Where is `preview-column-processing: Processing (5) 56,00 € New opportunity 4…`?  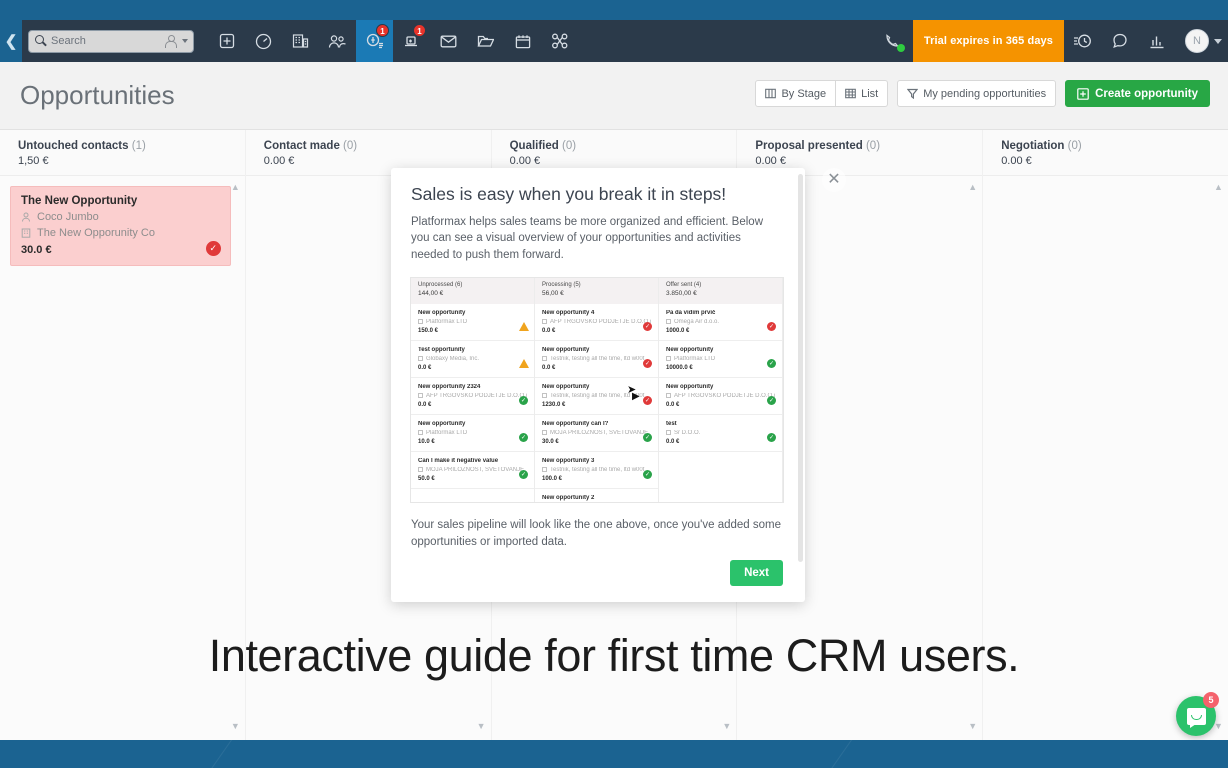 preview-column-processing: Processing (5) 56,00 € New opportunity 4… is located at coordinates (597, 390).